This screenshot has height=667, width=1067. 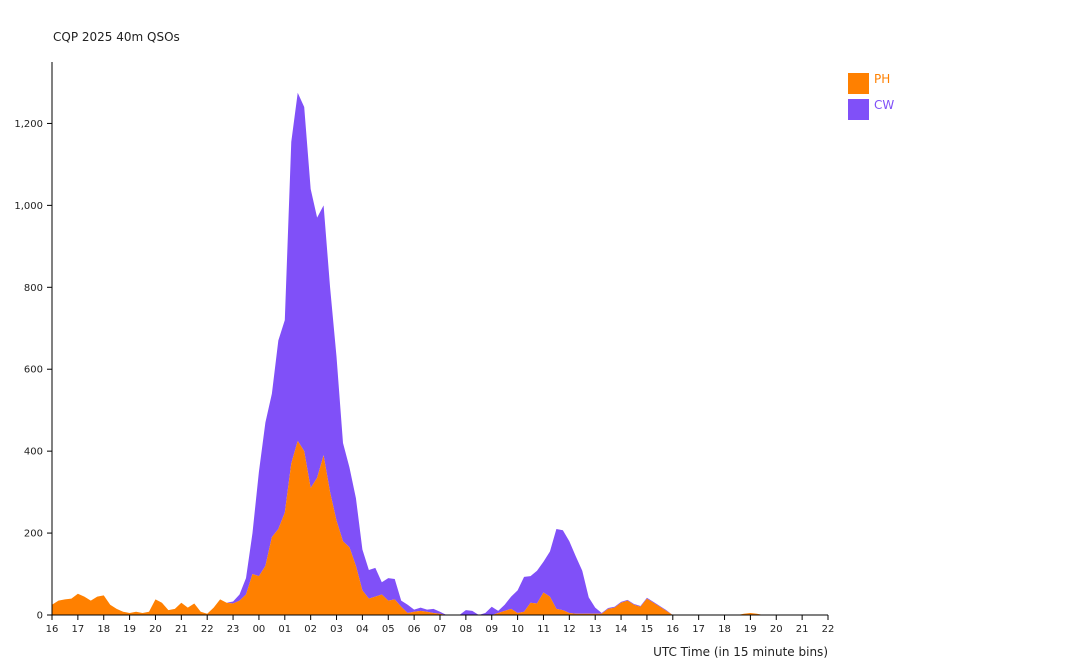 What do you see at coordinates (28, 124) in the screenshot?
I see `y-tick-label: 1,200` at bounding box center [28, 124].